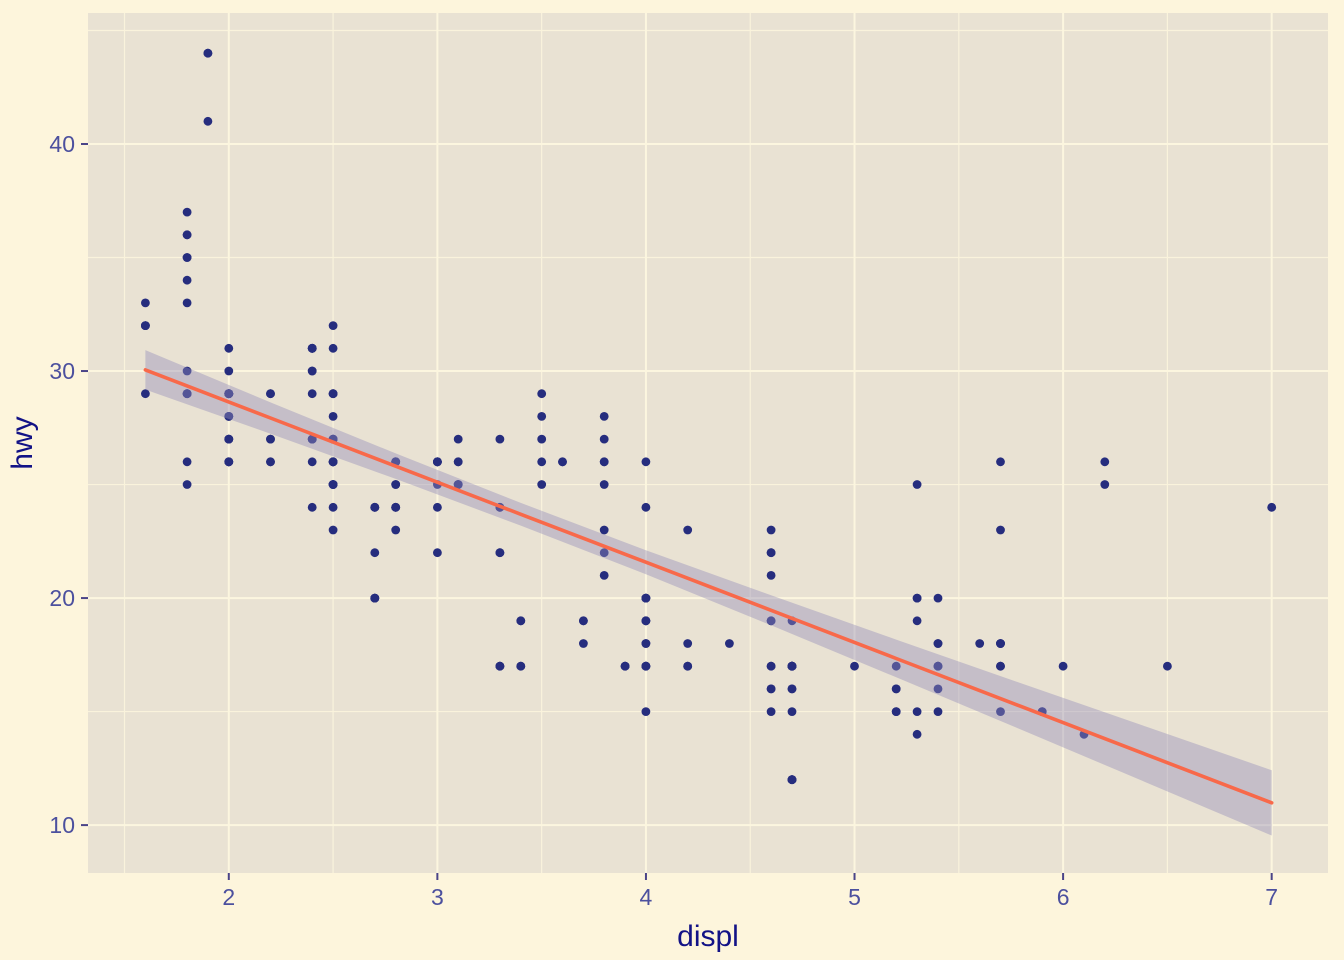 This screenshot has height=960, width=1344. I want to click on y-tick-label: 10, so click(62, 825).